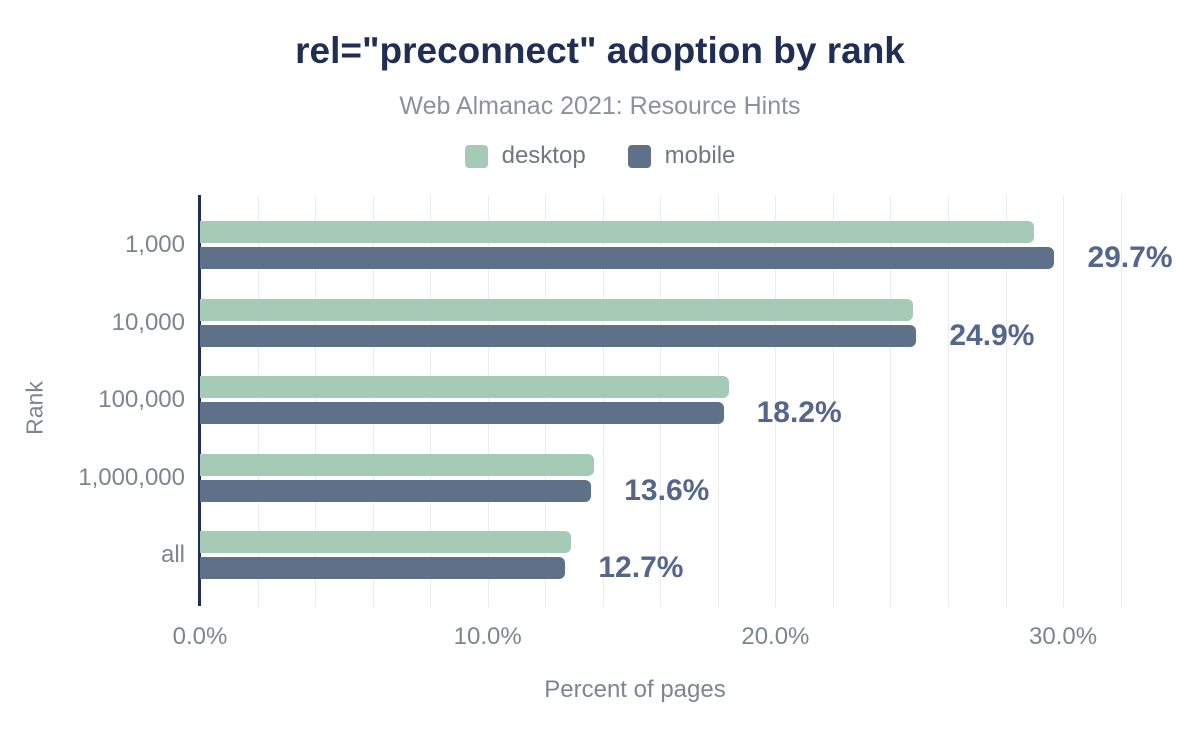 This screenshot has width=1200, height=742. I want to click on desktop-swatch-icon, so click(476, 156).